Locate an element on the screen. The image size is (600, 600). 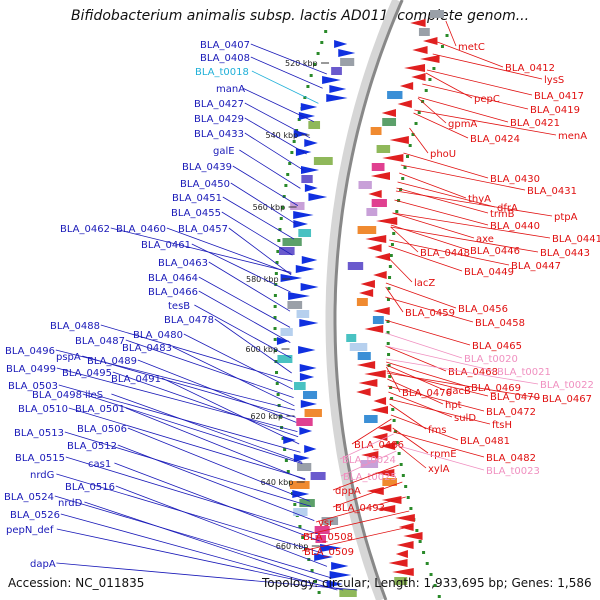
gene-label-left: BLA_0503 is located at coordinates (33, 386).